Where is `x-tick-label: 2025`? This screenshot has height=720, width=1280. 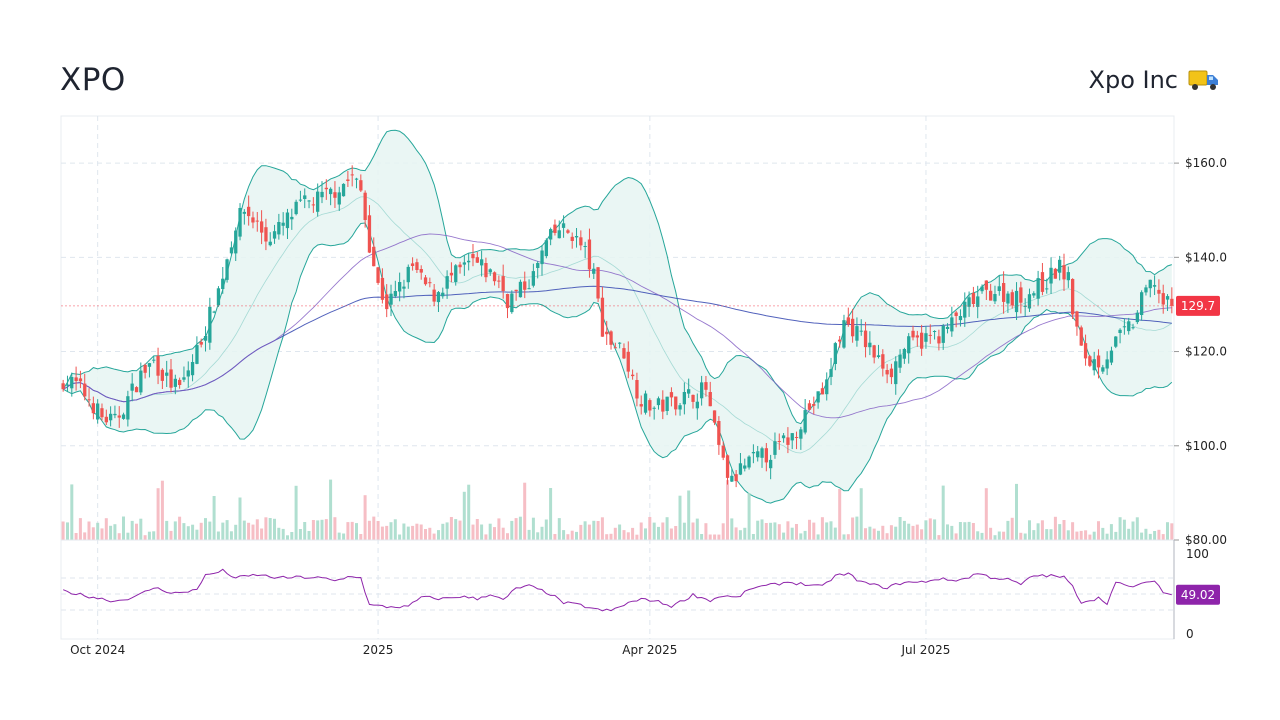 x-tick-label: 2025 is located at coordinates (378, 650).